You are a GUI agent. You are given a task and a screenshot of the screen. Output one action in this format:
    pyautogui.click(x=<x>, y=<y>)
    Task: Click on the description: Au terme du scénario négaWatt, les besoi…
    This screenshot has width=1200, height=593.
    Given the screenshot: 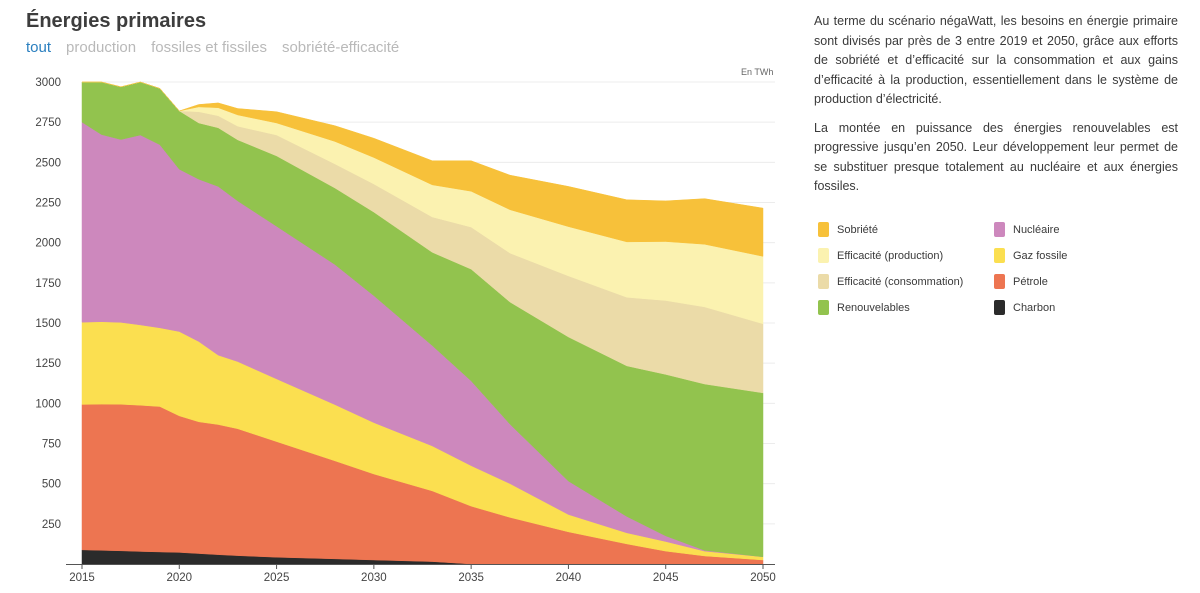 What is the action you would take?
    pyautogui.click(x=996, y=109)
    